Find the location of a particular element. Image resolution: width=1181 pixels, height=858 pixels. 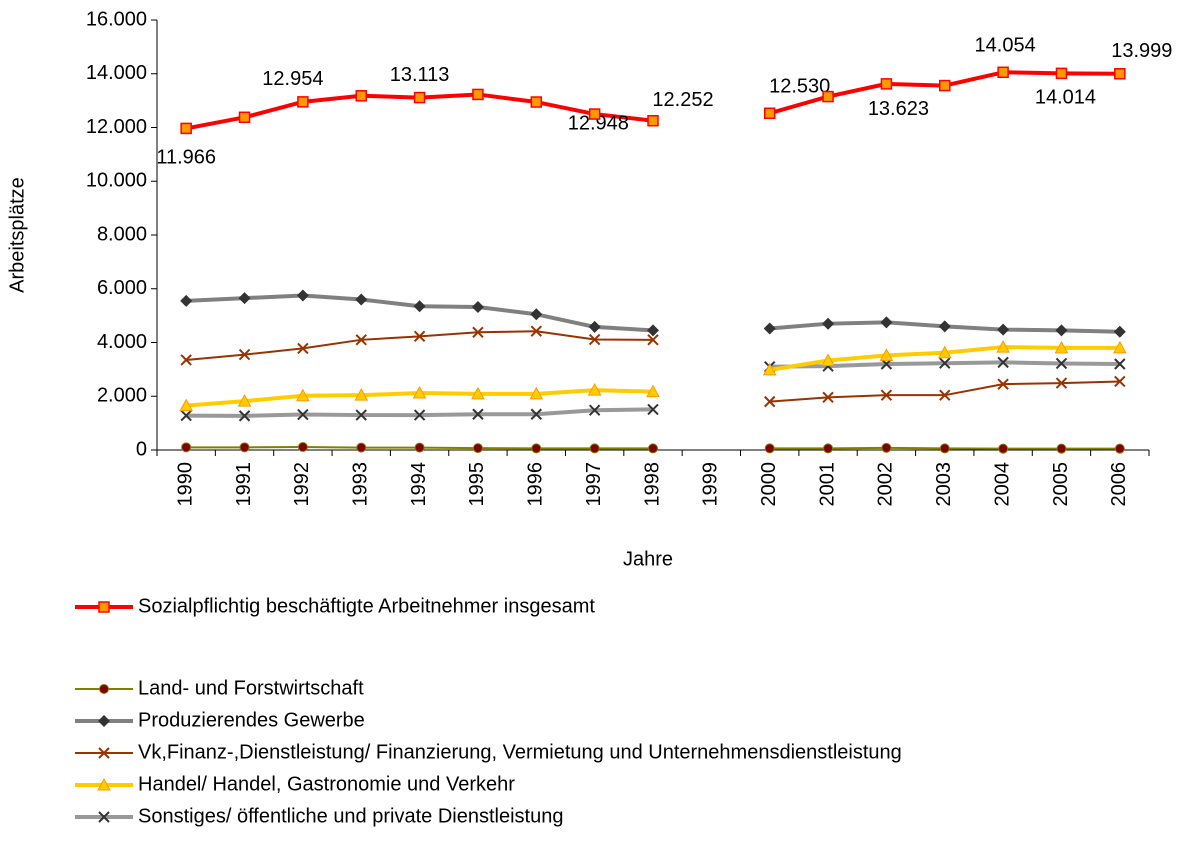

y-tick-label: 16.000 is located at coordinates (116, 19).